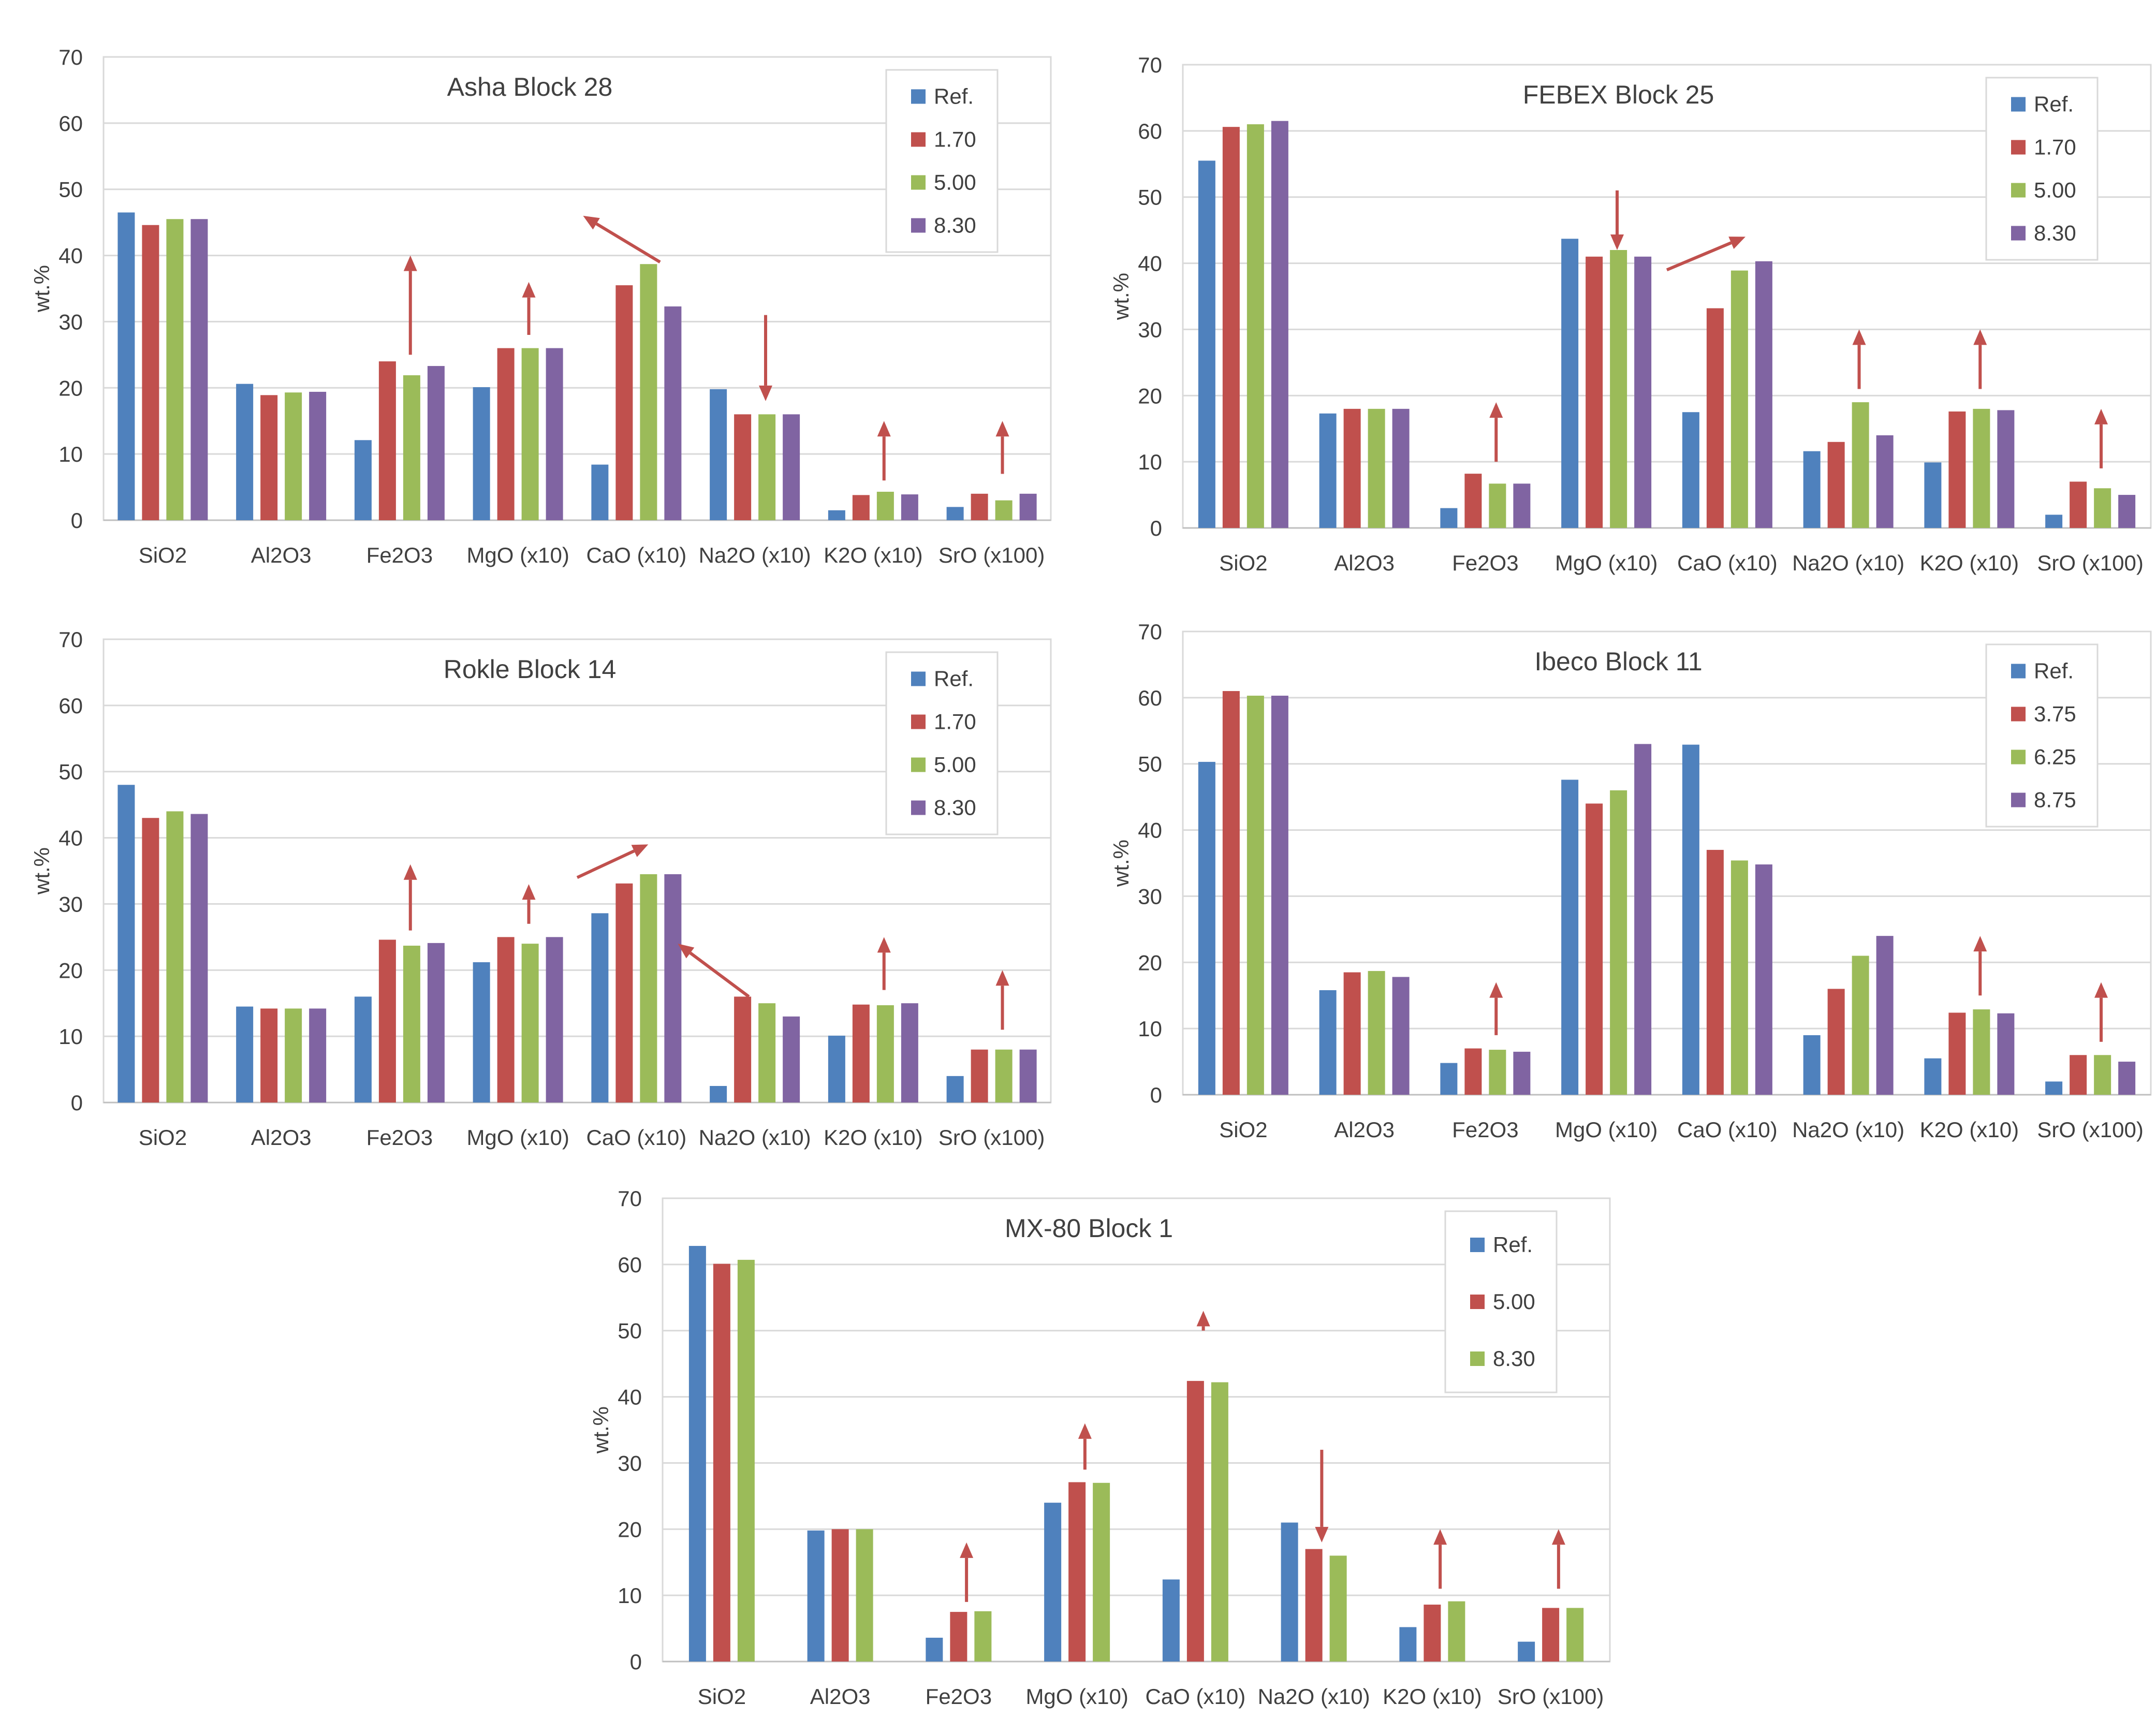 This screenshot has height=1734, width=2156. Describe the element at coordinates (955, 808) in the screenshot. I see `legend-label: 8.30` at that location.